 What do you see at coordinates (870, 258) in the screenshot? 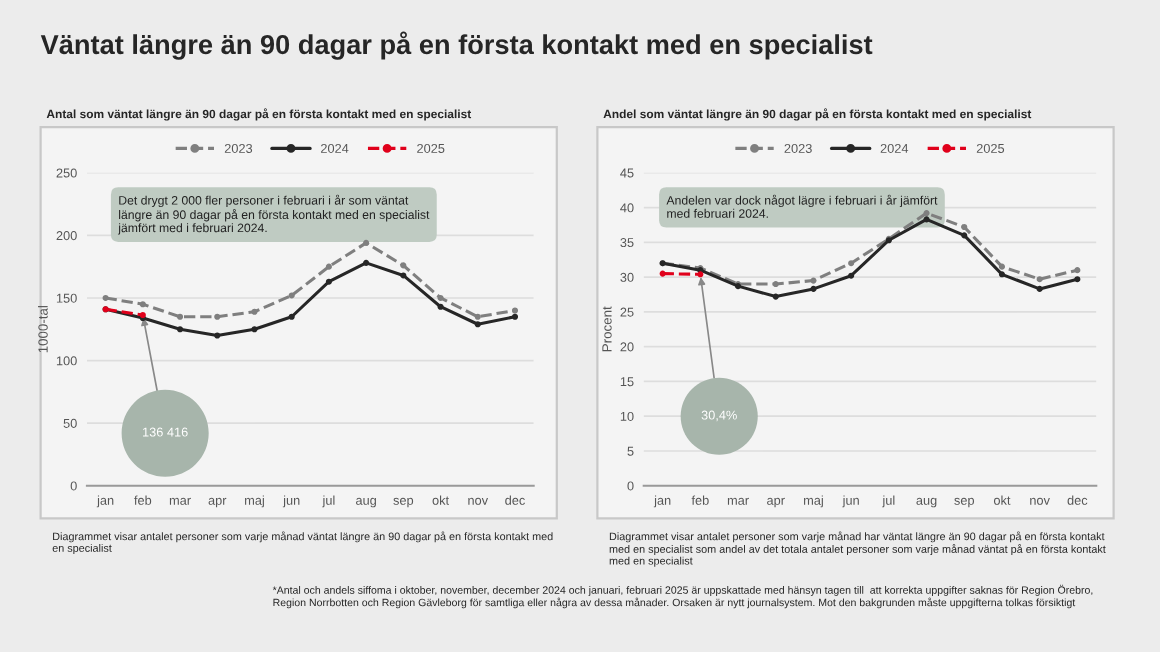
I see `line-series` at bounding box center [870, 258].